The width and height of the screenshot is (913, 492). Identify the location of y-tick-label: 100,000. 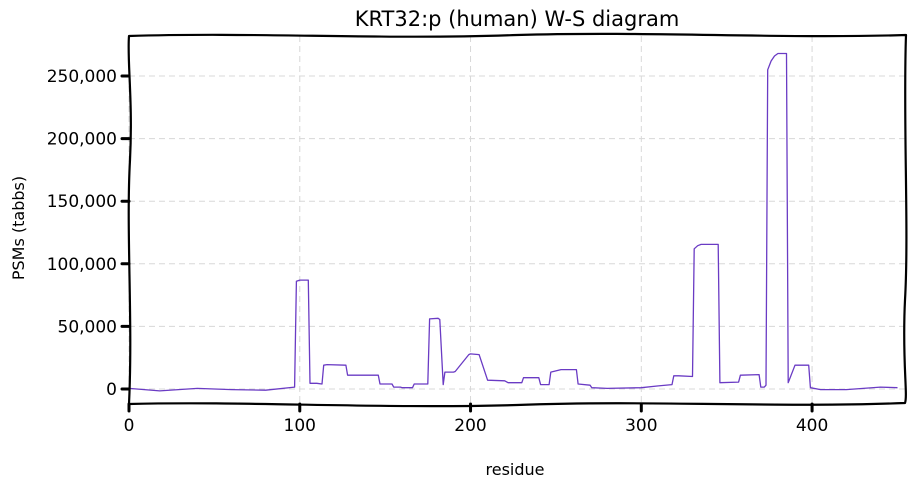
(82, 265).